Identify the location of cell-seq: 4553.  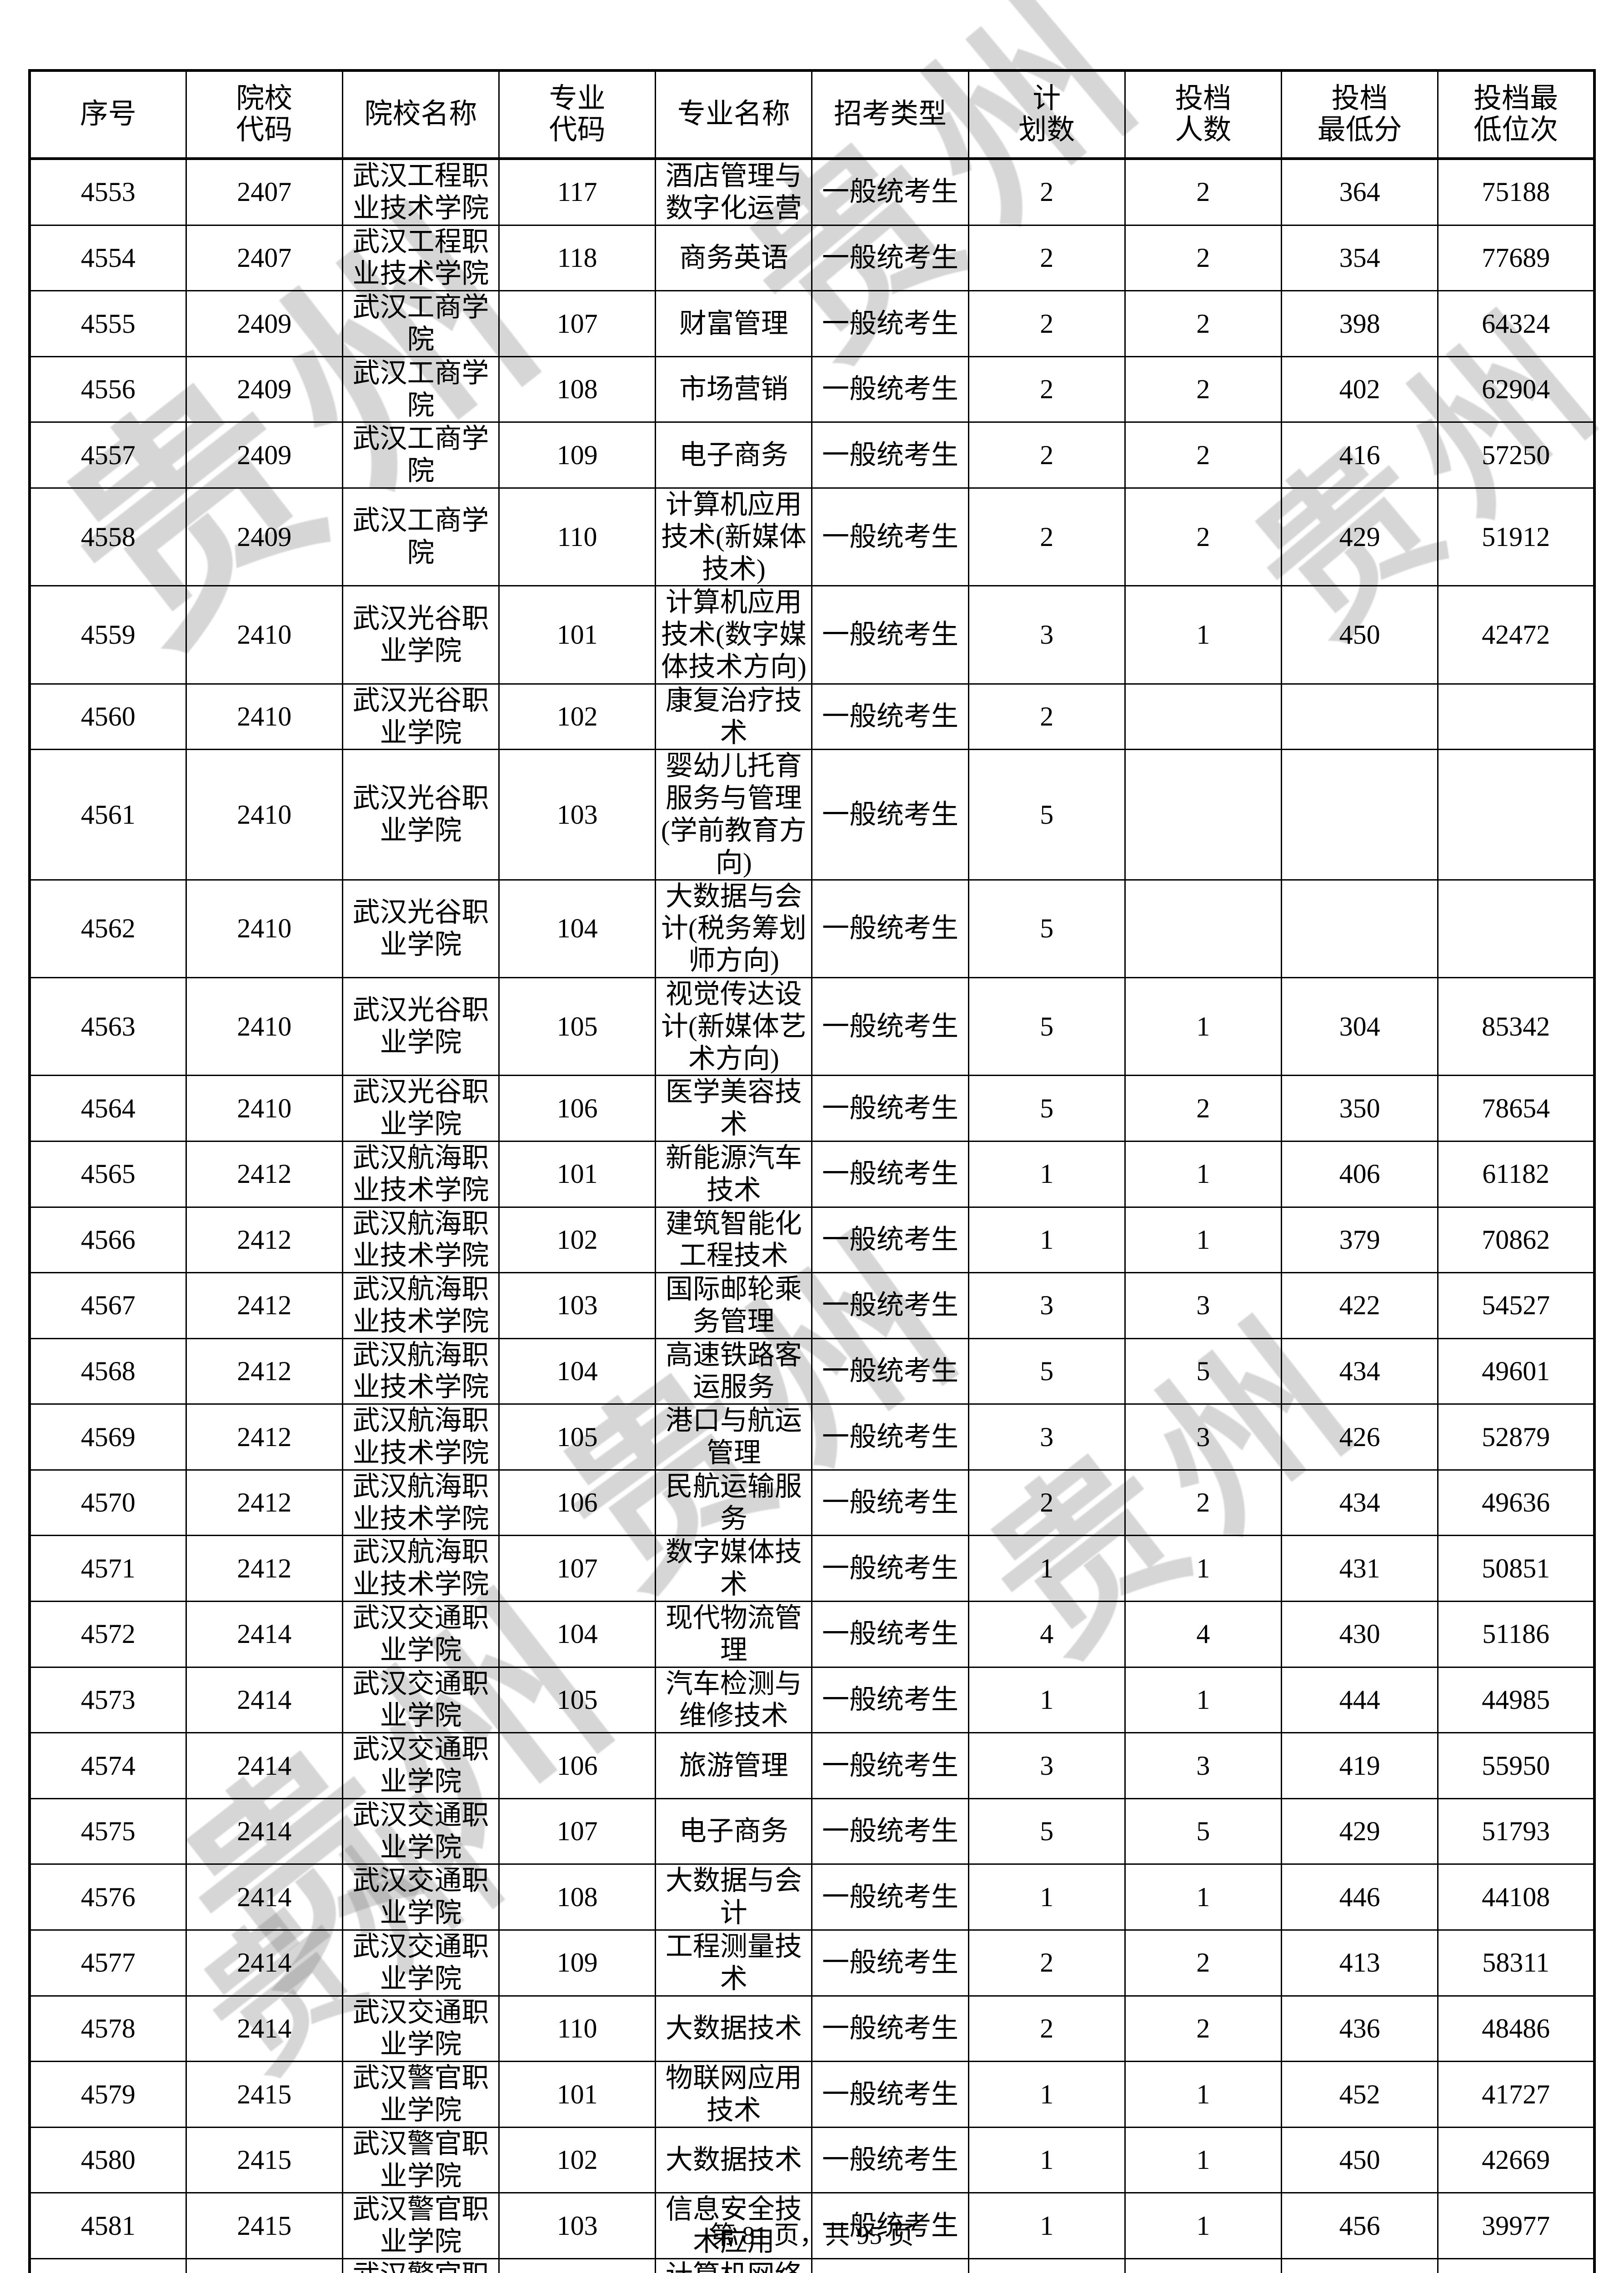
(108, 192).